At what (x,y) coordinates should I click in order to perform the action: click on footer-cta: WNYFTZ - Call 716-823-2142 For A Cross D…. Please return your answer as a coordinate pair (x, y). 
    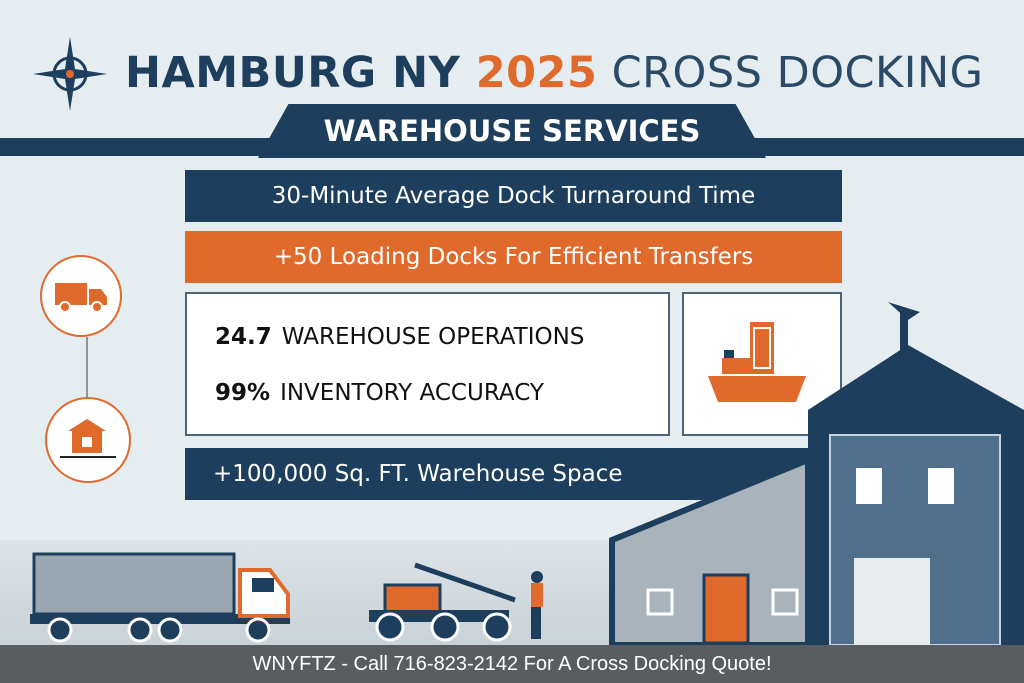
    Looking at the image, I should click on (512, 663).